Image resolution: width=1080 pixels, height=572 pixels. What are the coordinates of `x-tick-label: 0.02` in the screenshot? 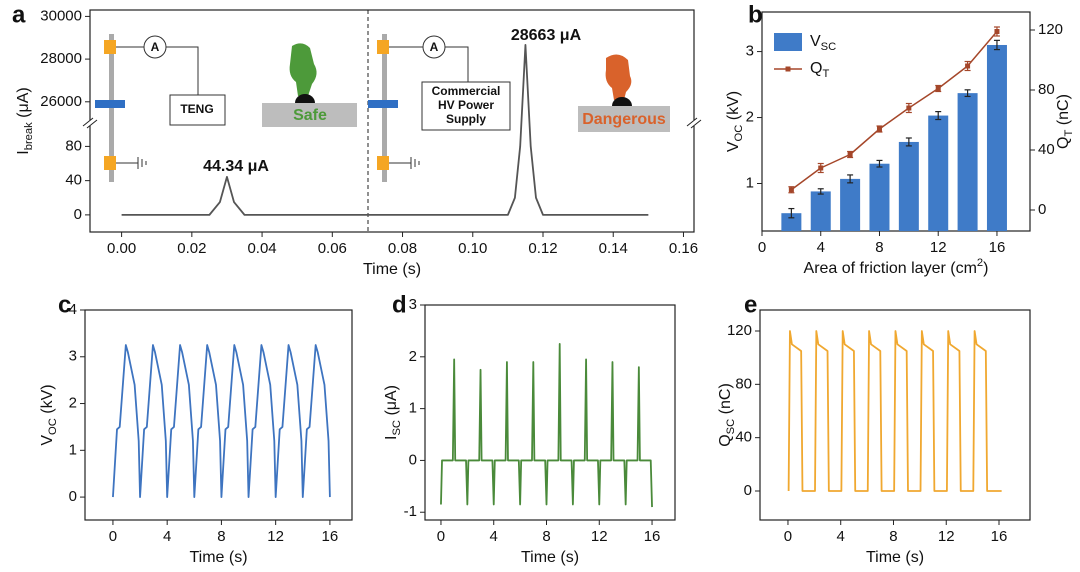 It's located at (191, 248).